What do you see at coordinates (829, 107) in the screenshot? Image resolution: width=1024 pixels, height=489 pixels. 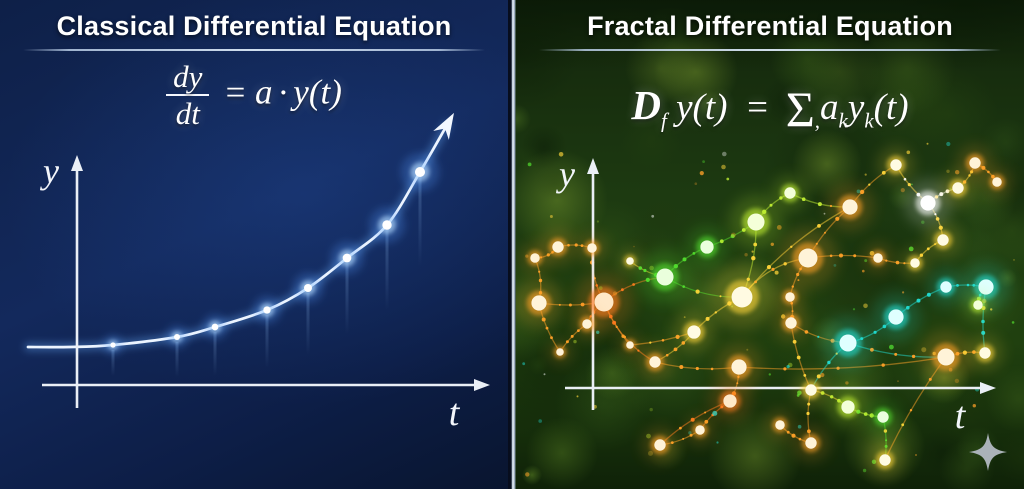 I see `term-a: a` at bounding box center [829, 107].